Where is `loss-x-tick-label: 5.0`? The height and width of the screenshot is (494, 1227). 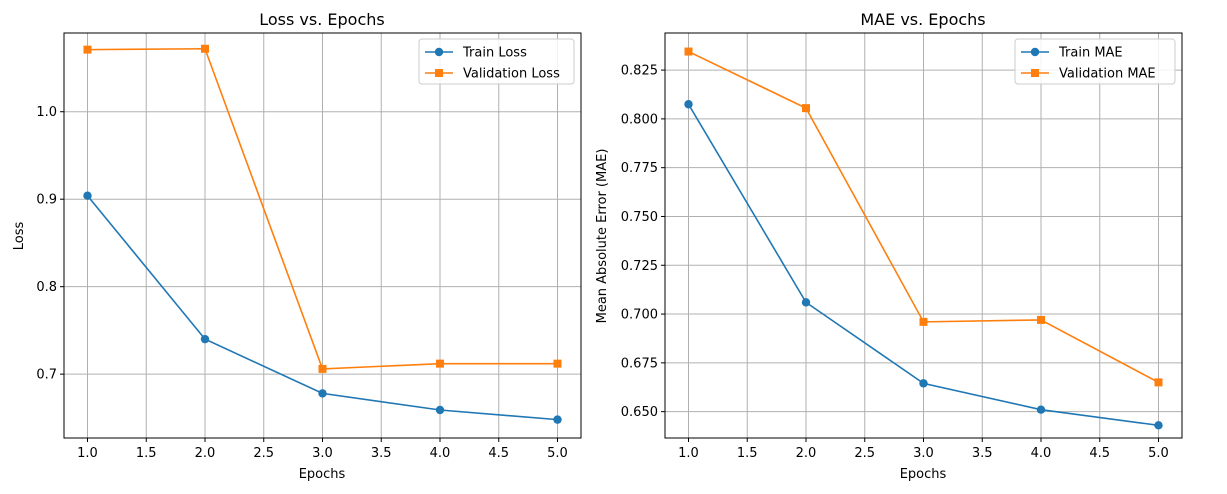
loss-x-tick-label: 5.0 is located at coordinates (557, 453).